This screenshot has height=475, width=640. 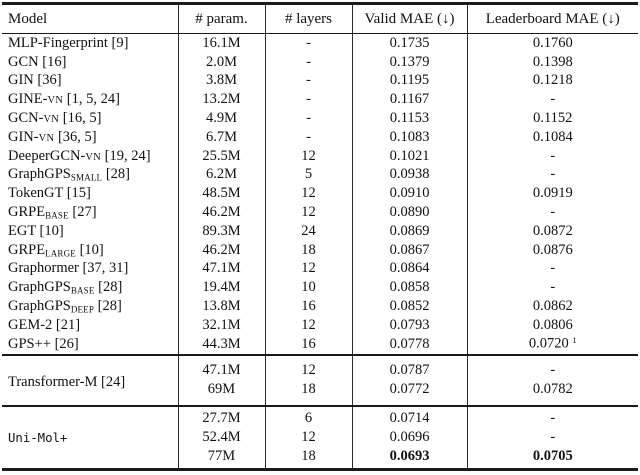 What do you see at coordinates (221, 456) in the screenshot?
I see `text-segment: 77M` at bounding box center [221, 456].